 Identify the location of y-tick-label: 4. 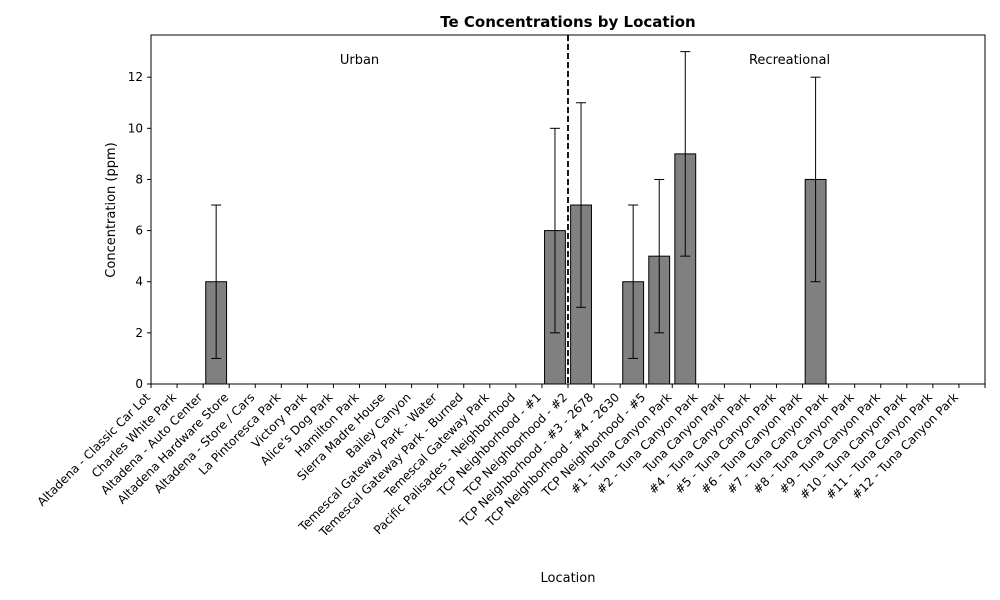
(139, 282).